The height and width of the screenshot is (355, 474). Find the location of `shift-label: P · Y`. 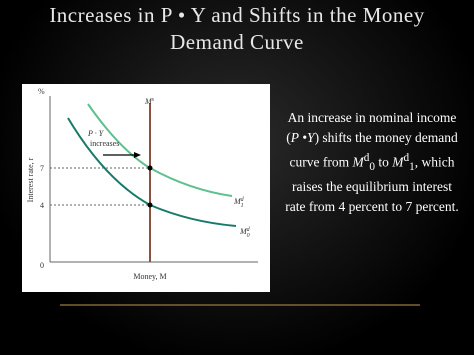

shift-label: P · Y is located at coordinates (96, 133).